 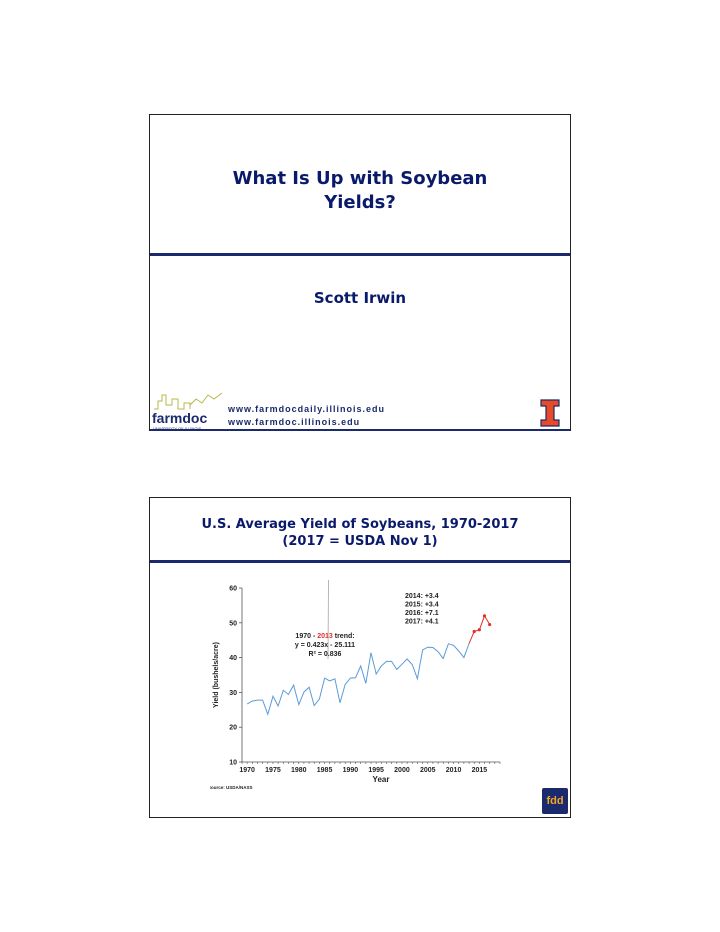 What do you see at coordinates (307, 409) in the screenshot?
I see `url-farmdocdaily: www.farmdocdaily.illinois.edu` at bounding box center [307, 409].